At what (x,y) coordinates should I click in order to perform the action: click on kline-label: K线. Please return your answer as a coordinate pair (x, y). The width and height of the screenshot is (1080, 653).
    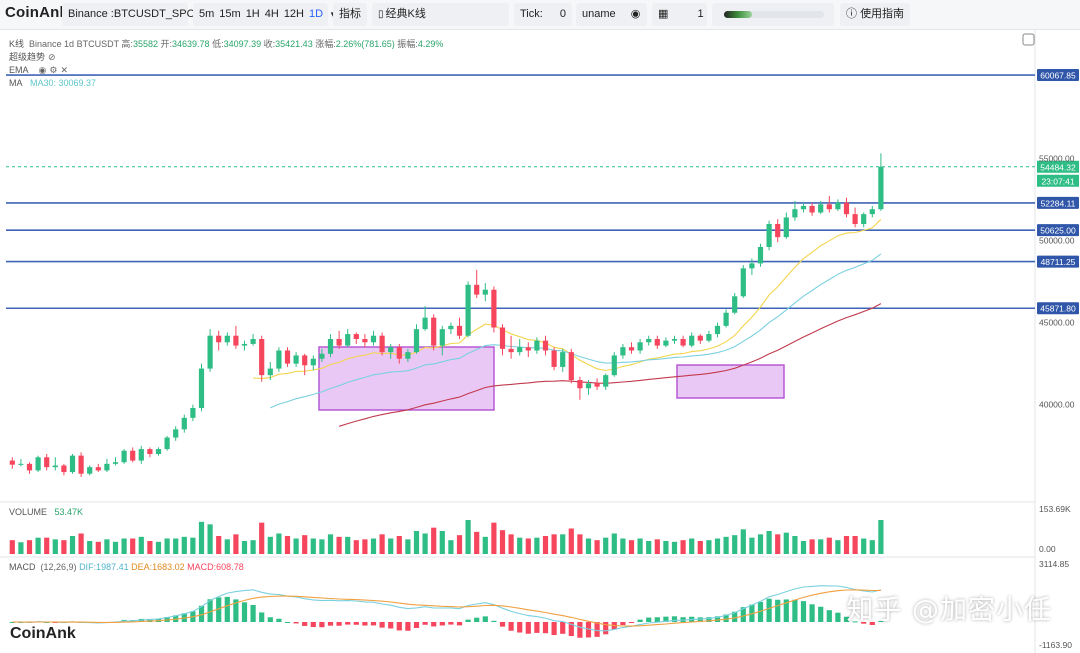
    Looking at the image, I should click on (17, 44).